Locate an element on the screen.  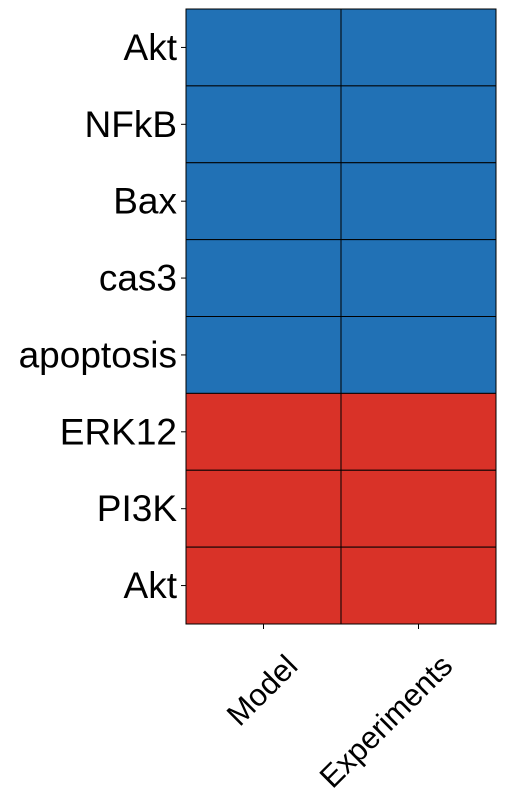
row-label: PI3K is located at coordinates (137, 508).